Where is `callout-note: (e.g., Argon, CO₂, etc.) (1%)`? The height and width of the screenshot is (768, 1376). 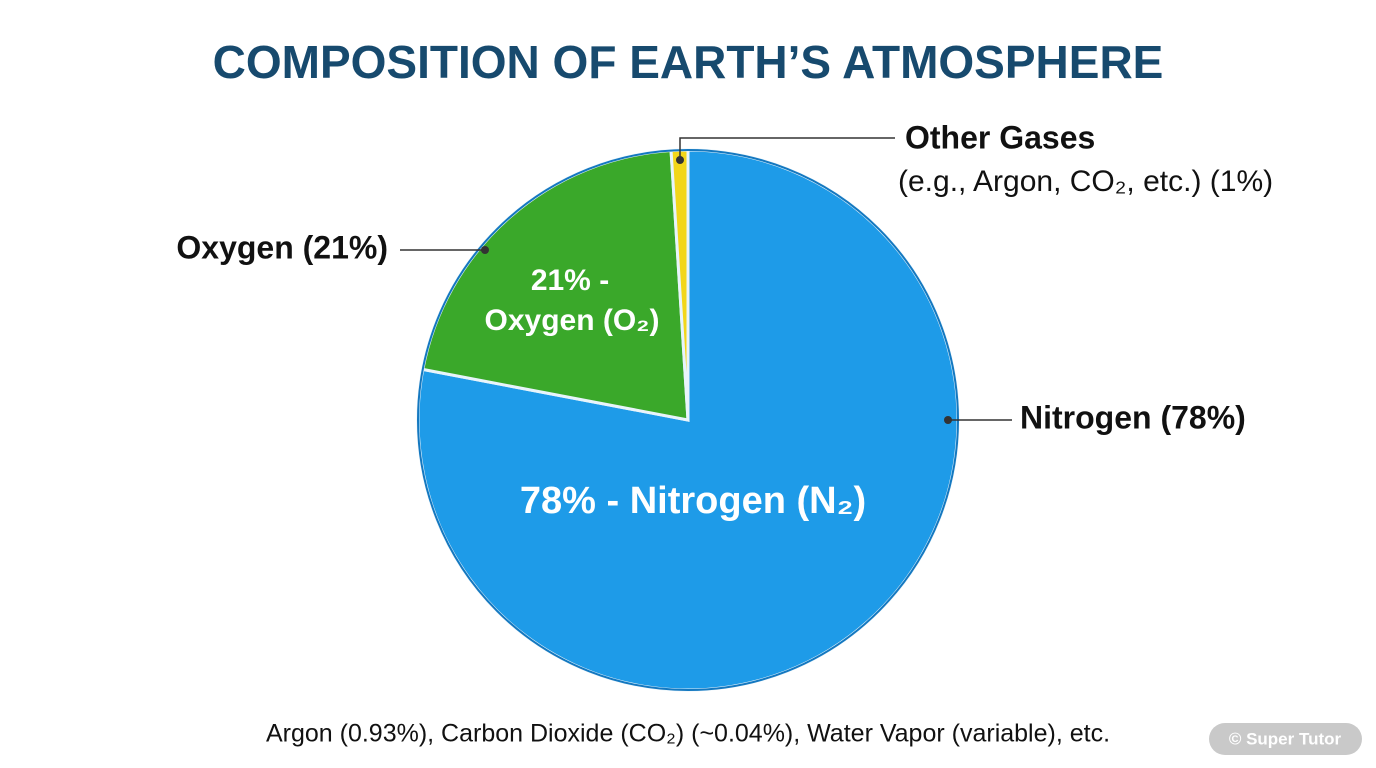 callout-note: (e.g., Argon, CO₂, etc.) (1%) is located at coordinates (1085, 181).